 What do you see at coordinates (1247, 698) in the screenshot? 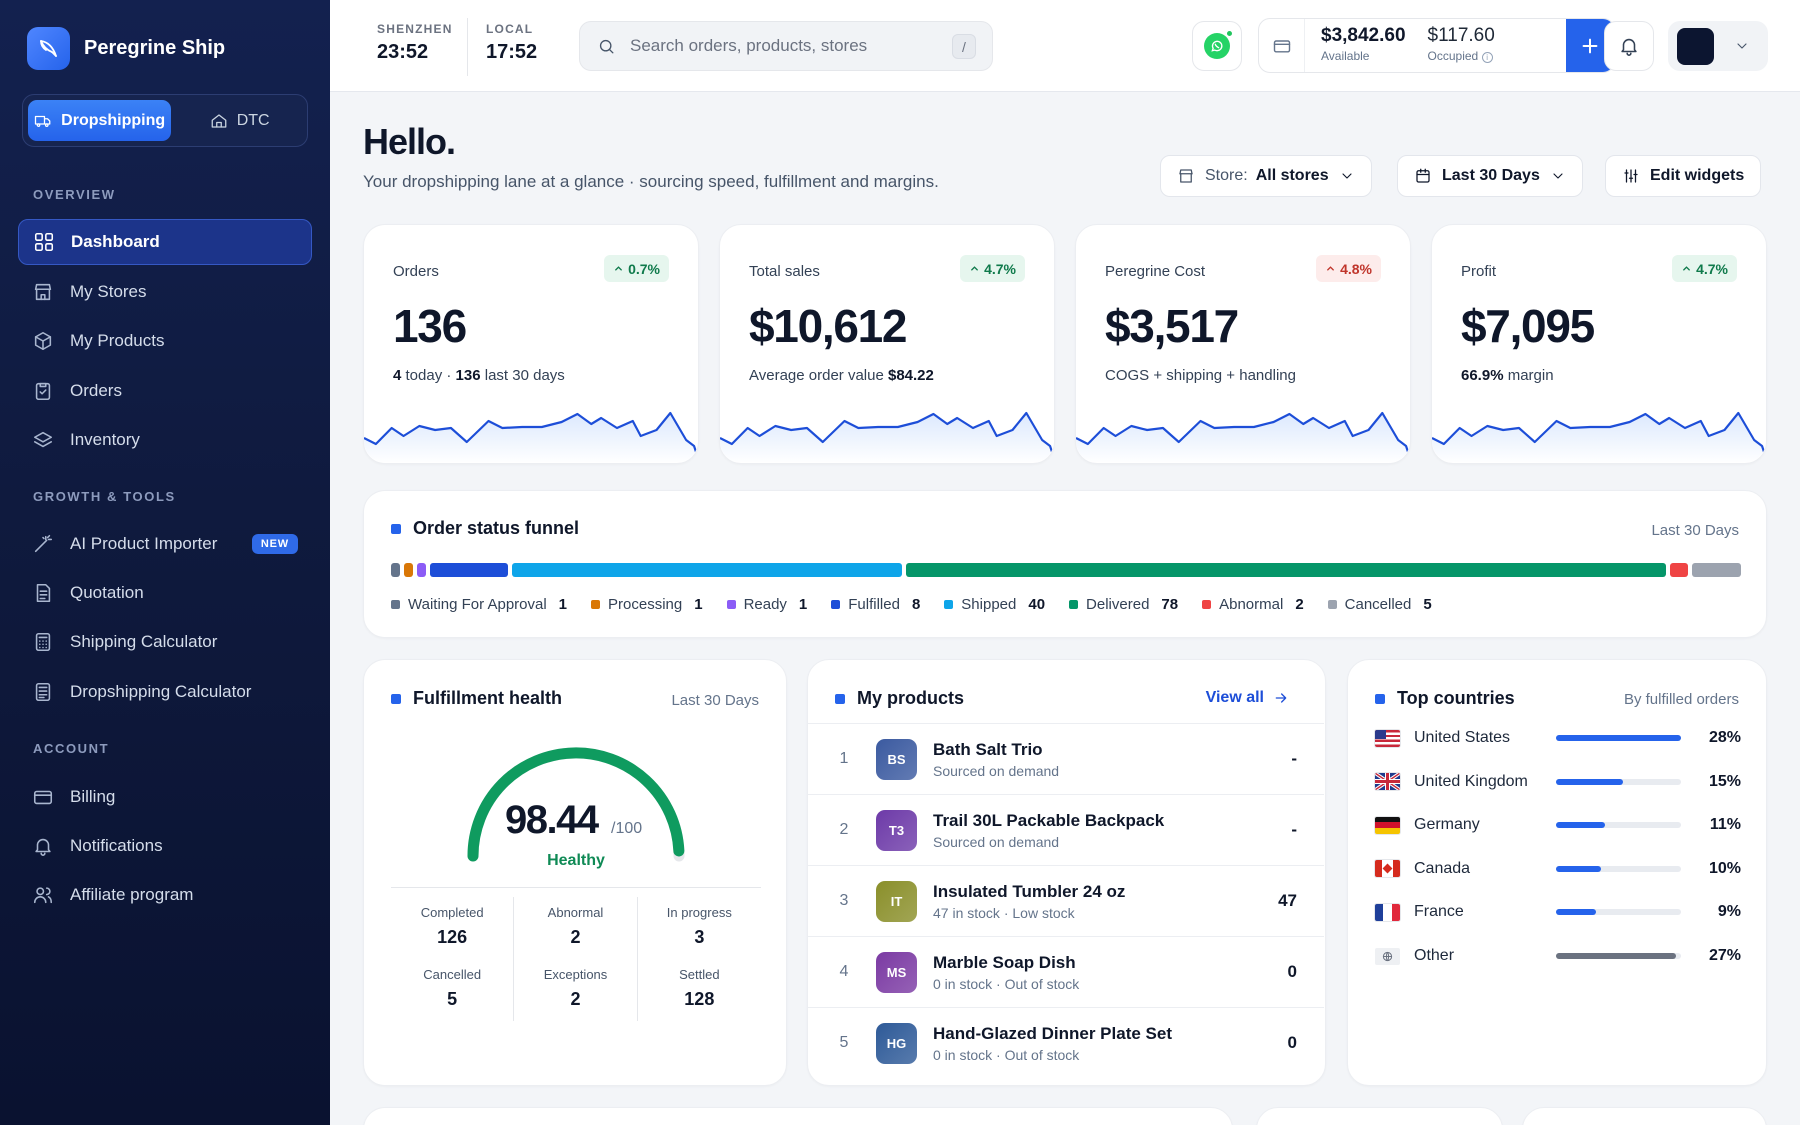
I see `view-all-link: View all` at bounding box center [1247, 698].